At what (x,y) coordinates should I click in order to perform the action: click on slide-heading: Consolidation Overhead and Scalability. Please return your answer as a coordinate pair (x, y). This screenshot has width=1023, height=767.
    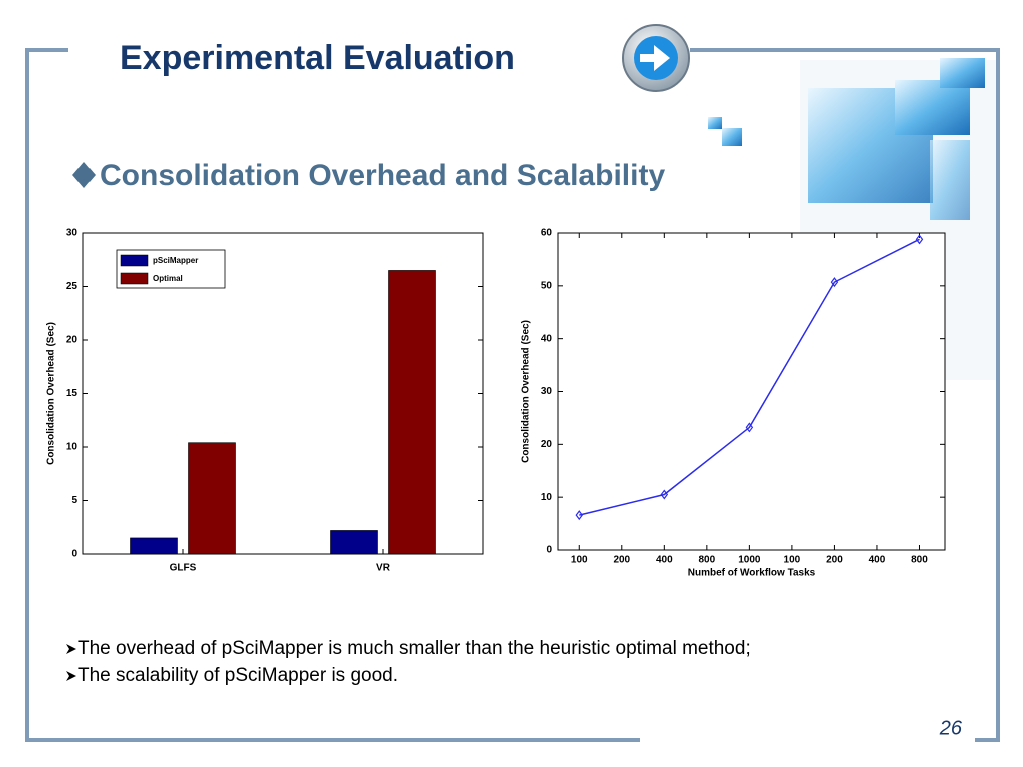
    Looking at the image, I should click on (382, 175).